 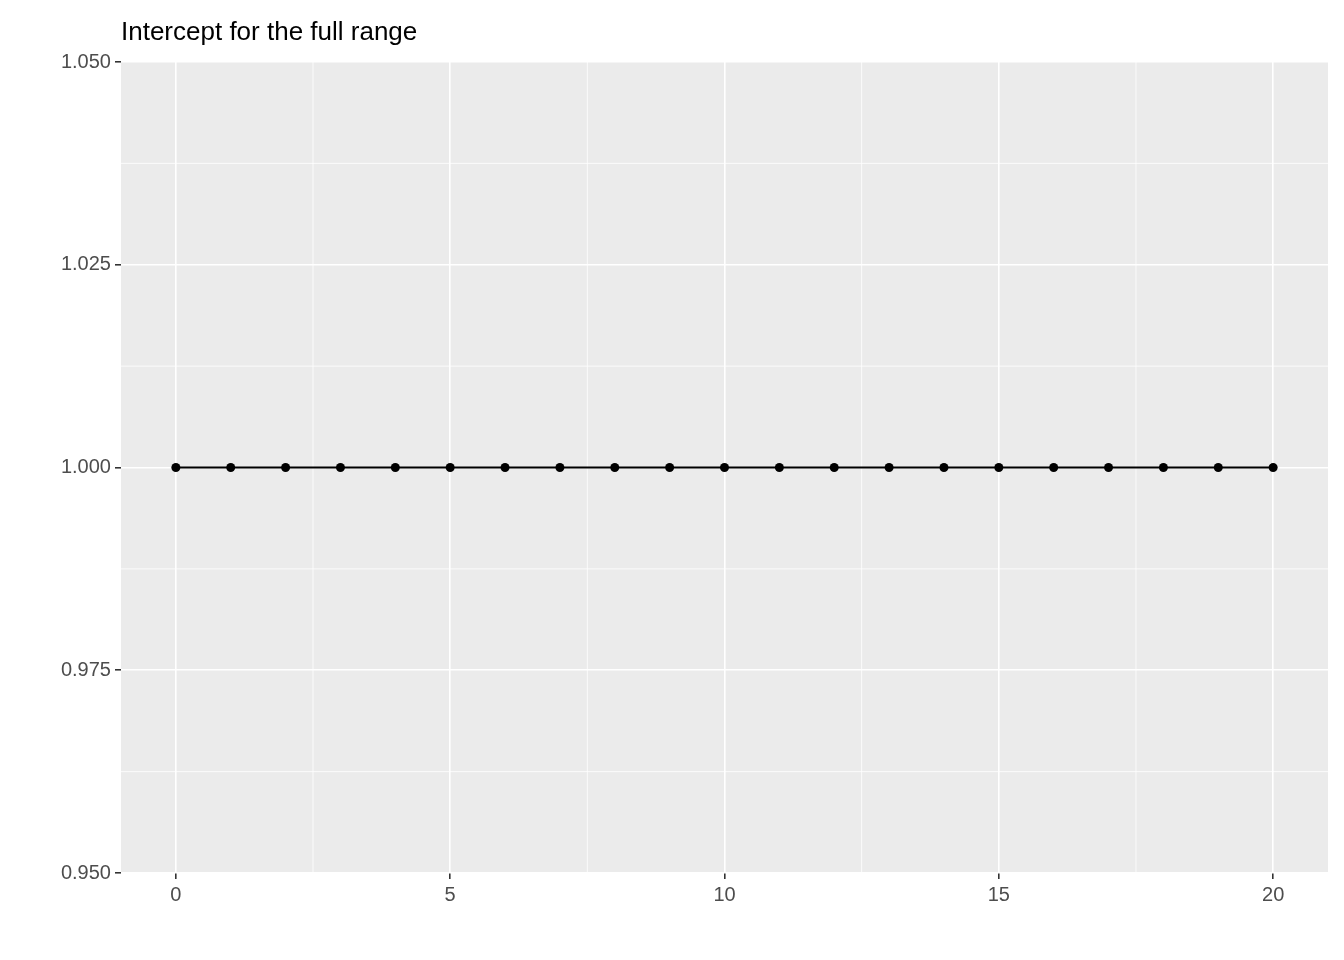 What do you see at coordinates (176, 893) in the screenshot?
I see `x-tick-label: 0` at bounding box center [176, 893].